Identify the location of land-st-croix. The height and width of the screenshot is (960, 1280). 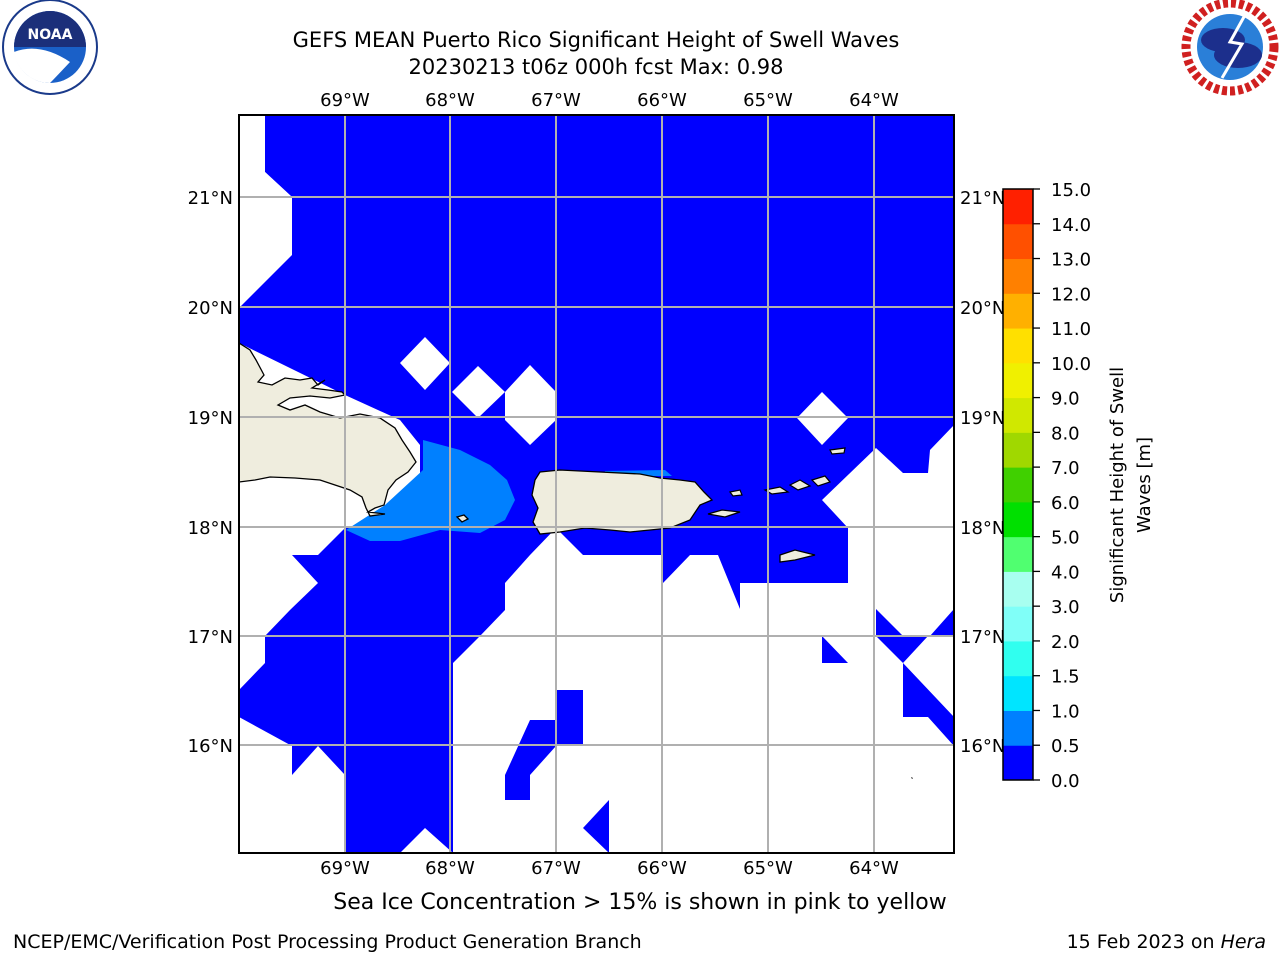
(797, 556).